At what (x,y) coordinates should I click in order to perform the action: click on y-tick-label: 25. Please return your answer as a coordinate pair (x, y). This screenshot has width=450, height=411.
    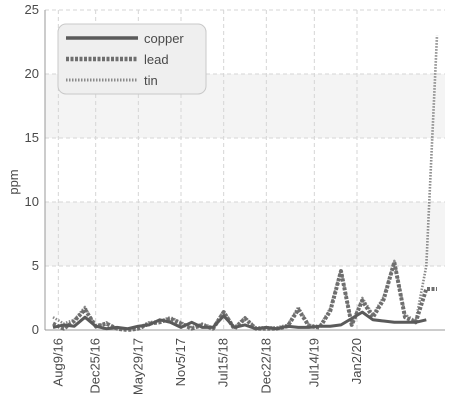
    Looking at the image, I should click on (32, 9).